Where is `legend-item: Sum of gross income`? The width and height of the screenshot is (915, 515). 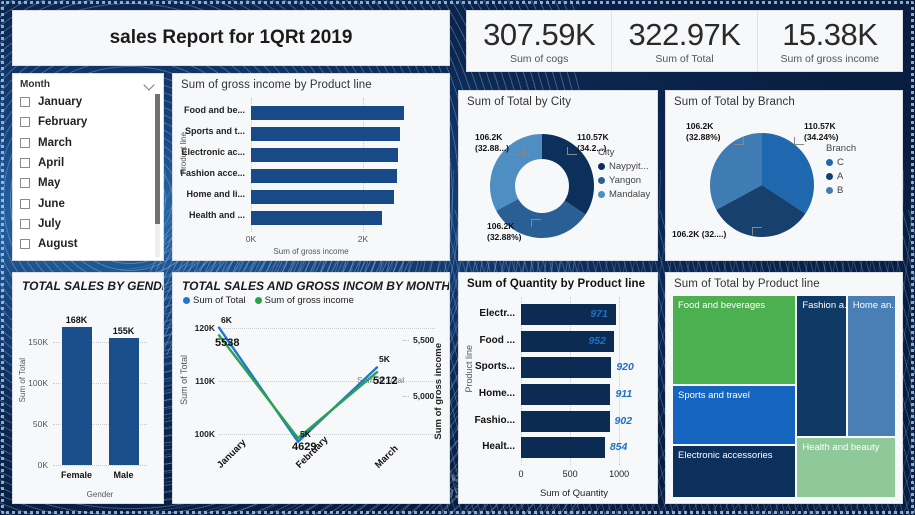 legend-item: Sum of gross income is located at coordinates (304, 300).